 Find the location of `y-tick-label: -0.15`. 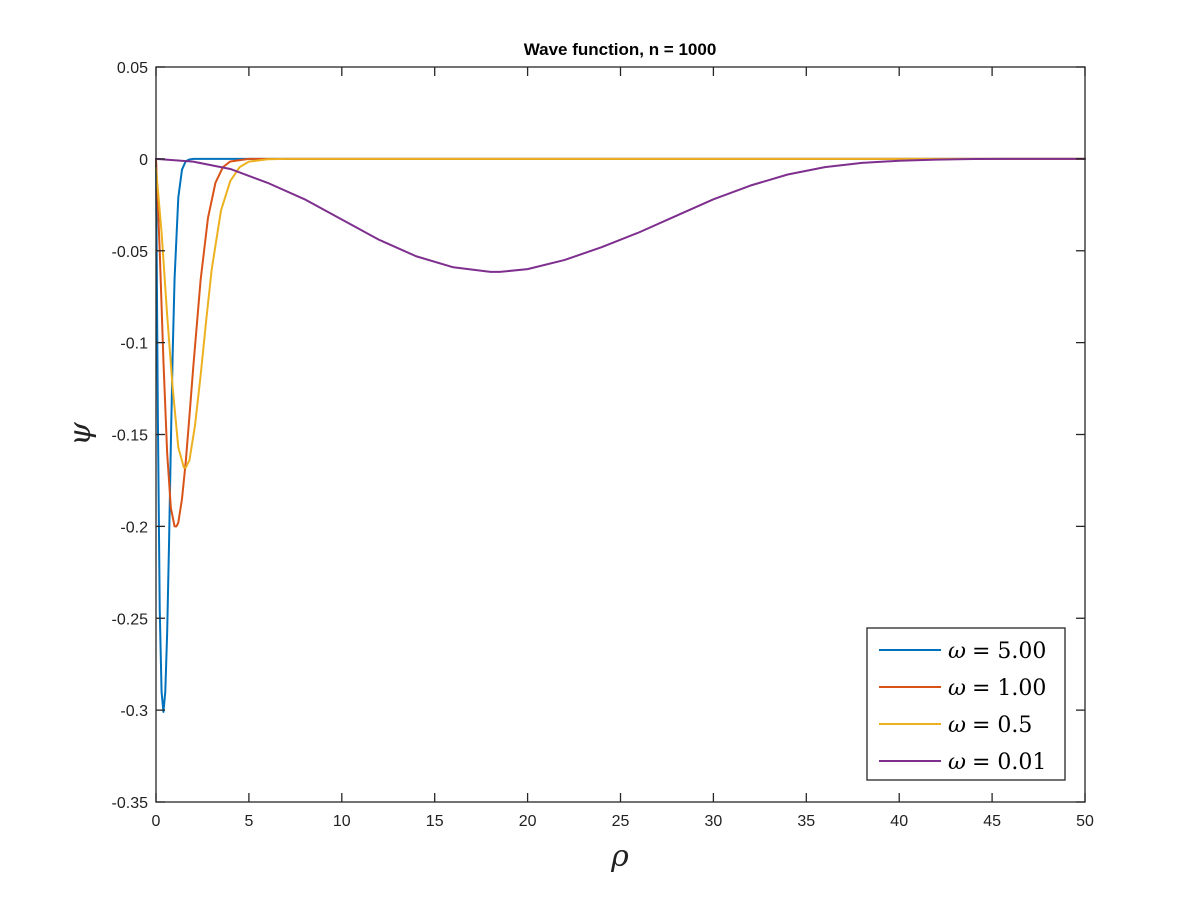

y-tick-label: -0.15 is located at coordinates (130, 436).